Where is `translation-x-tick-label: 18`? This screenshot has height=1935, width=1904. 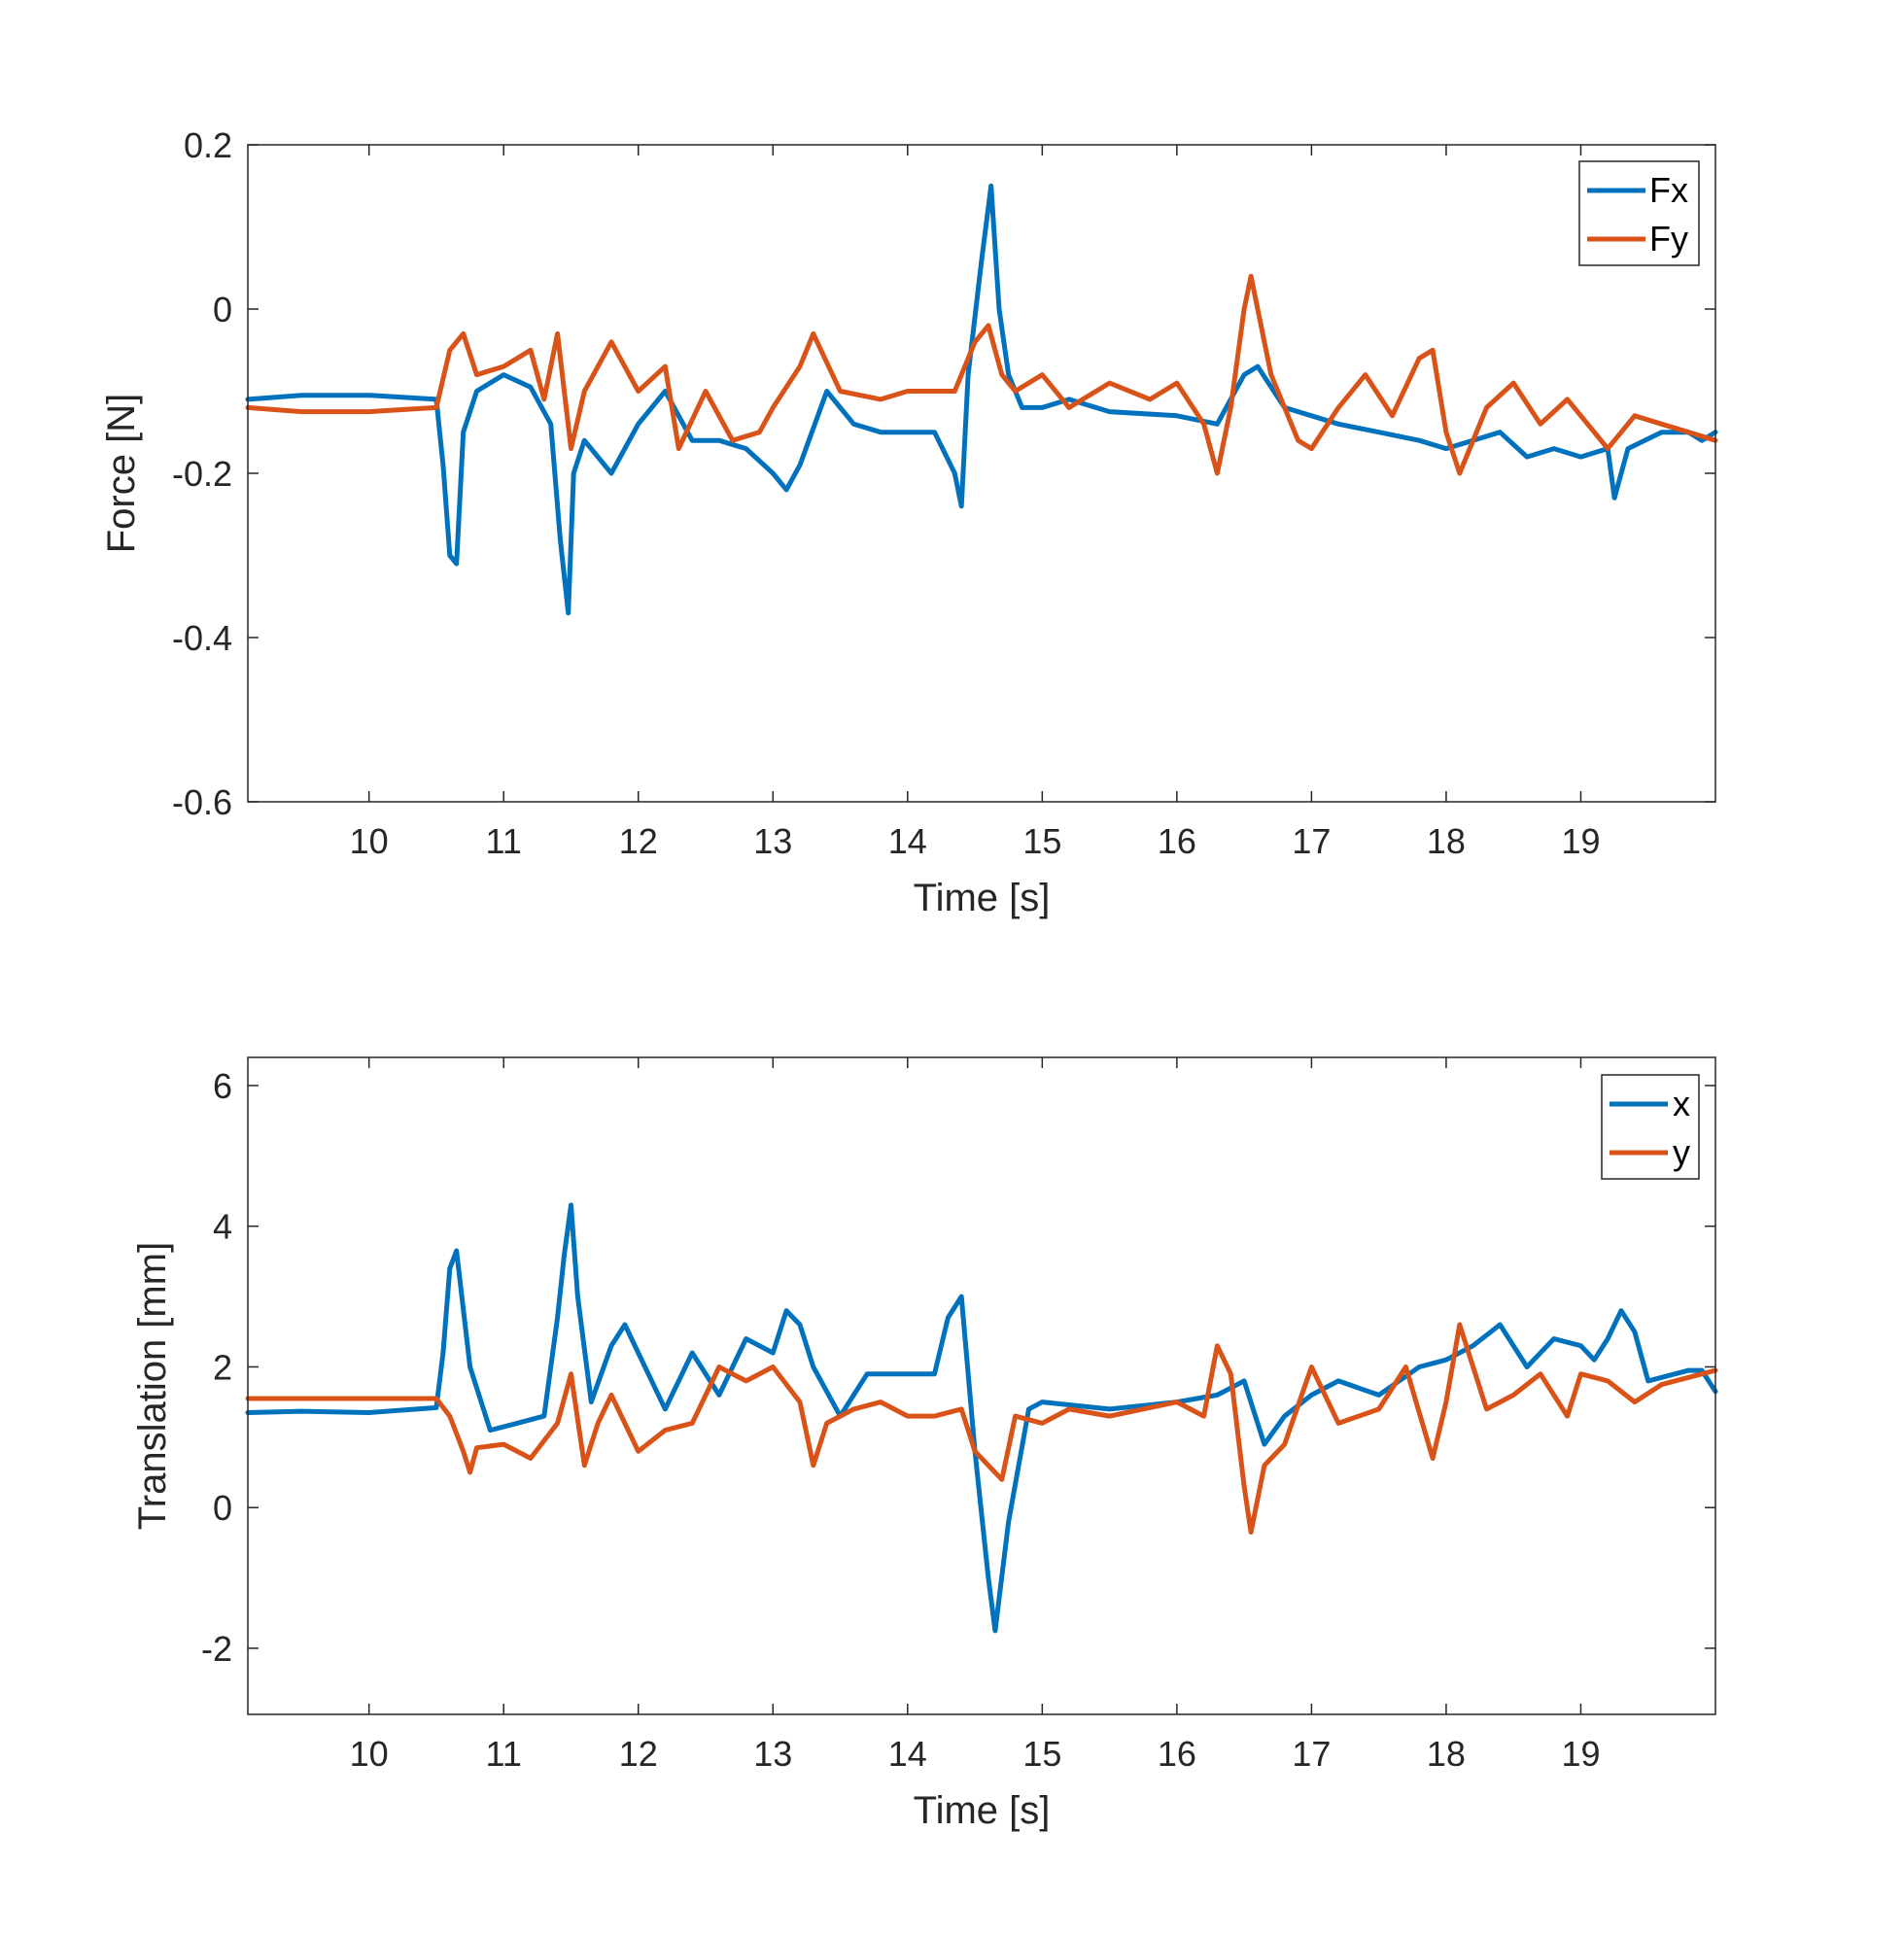 translation-x-tick-label: 18 is located at coordinates (1446, 1754).